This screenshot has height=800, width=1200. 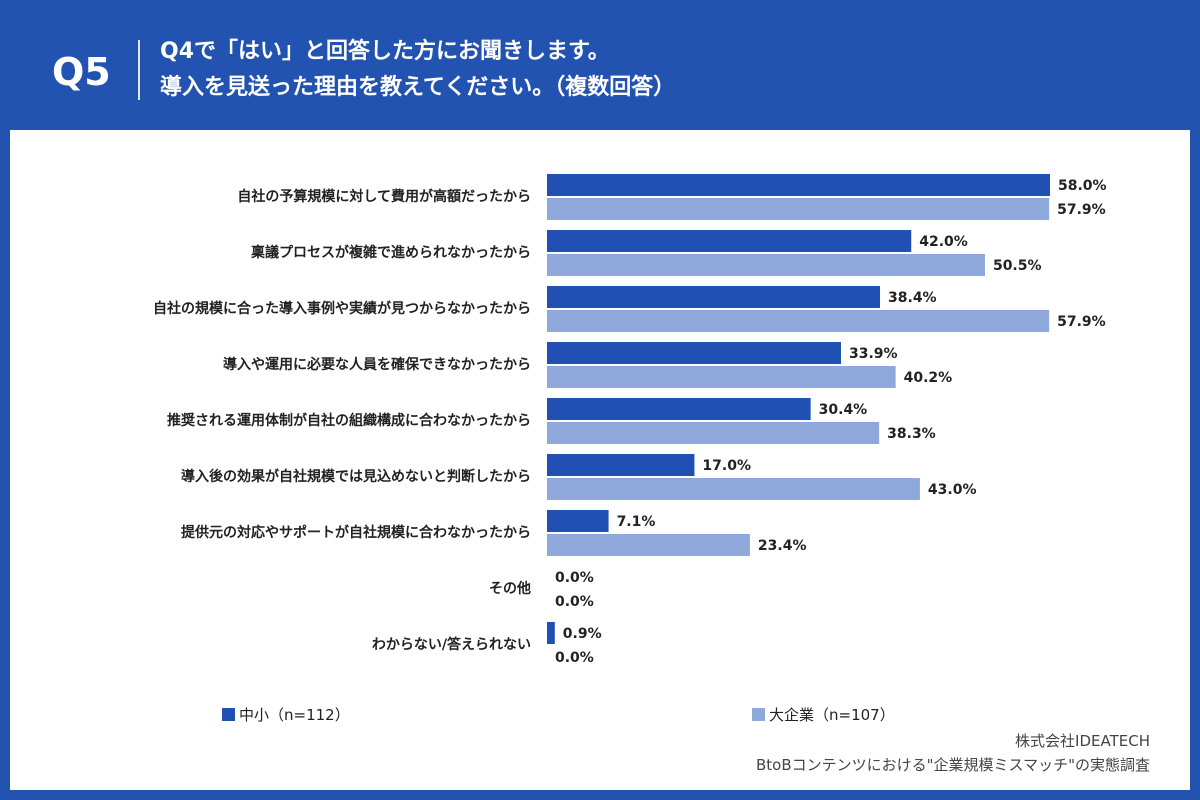 I want to click on legend-item-large: 大企業（n=107）, so click(x=823, y=714).